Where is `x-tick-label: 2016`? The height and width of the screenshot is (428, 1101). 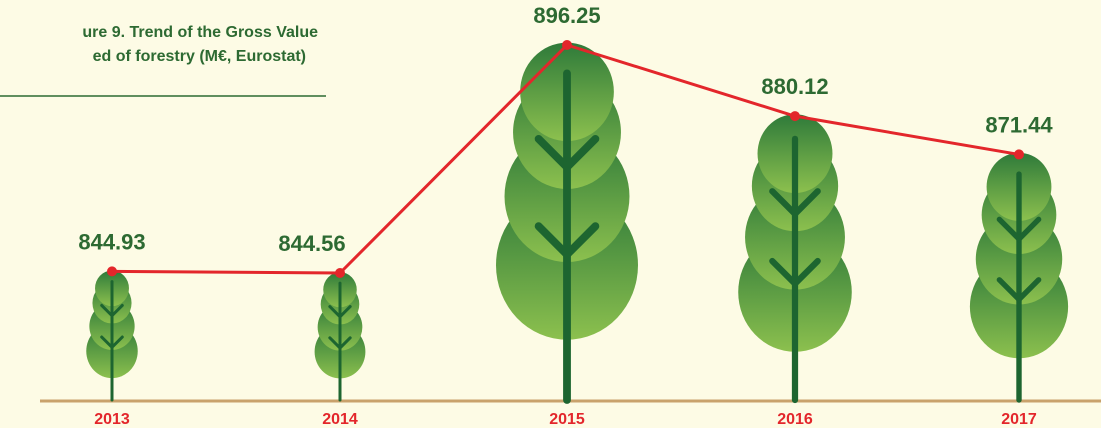 x-tick-label: 2016 is located at coordinates (795, 419).